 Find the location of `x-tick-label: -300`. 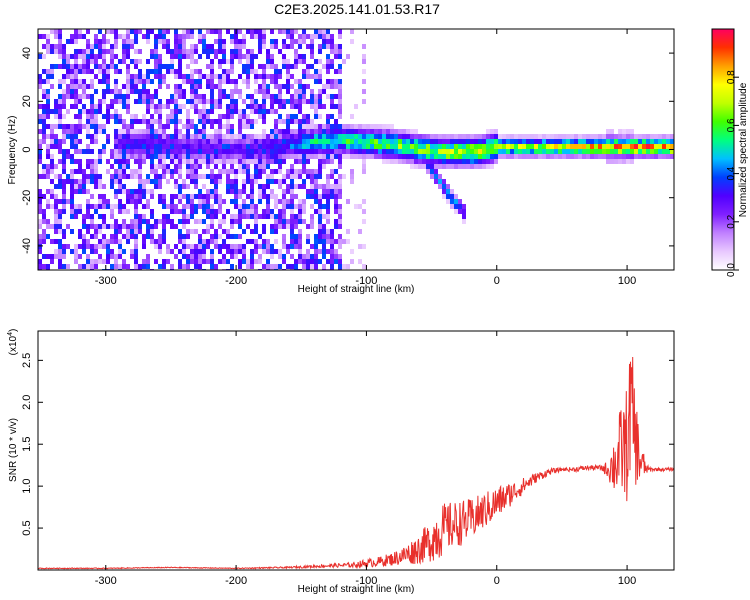

x-tick-label: -300 is located at coordinates (106, 281).